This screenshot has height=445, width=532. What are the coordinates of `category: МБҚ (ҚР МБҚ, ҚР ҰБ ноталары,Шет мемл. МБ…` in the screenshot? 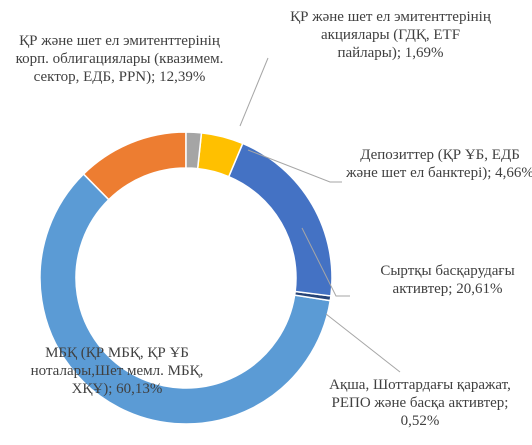 It's located at (117, 371).